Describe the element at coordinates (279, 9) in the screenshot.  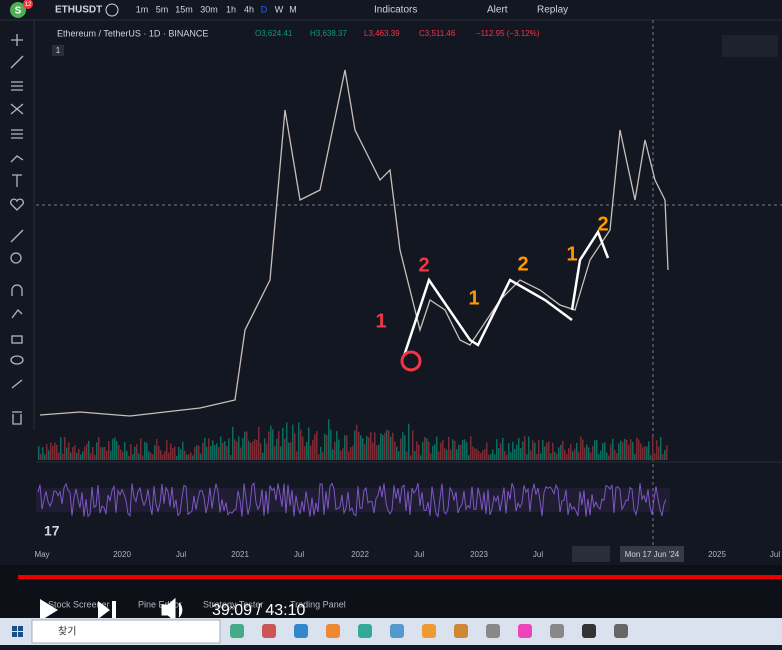
I see `interval: W` at that location.